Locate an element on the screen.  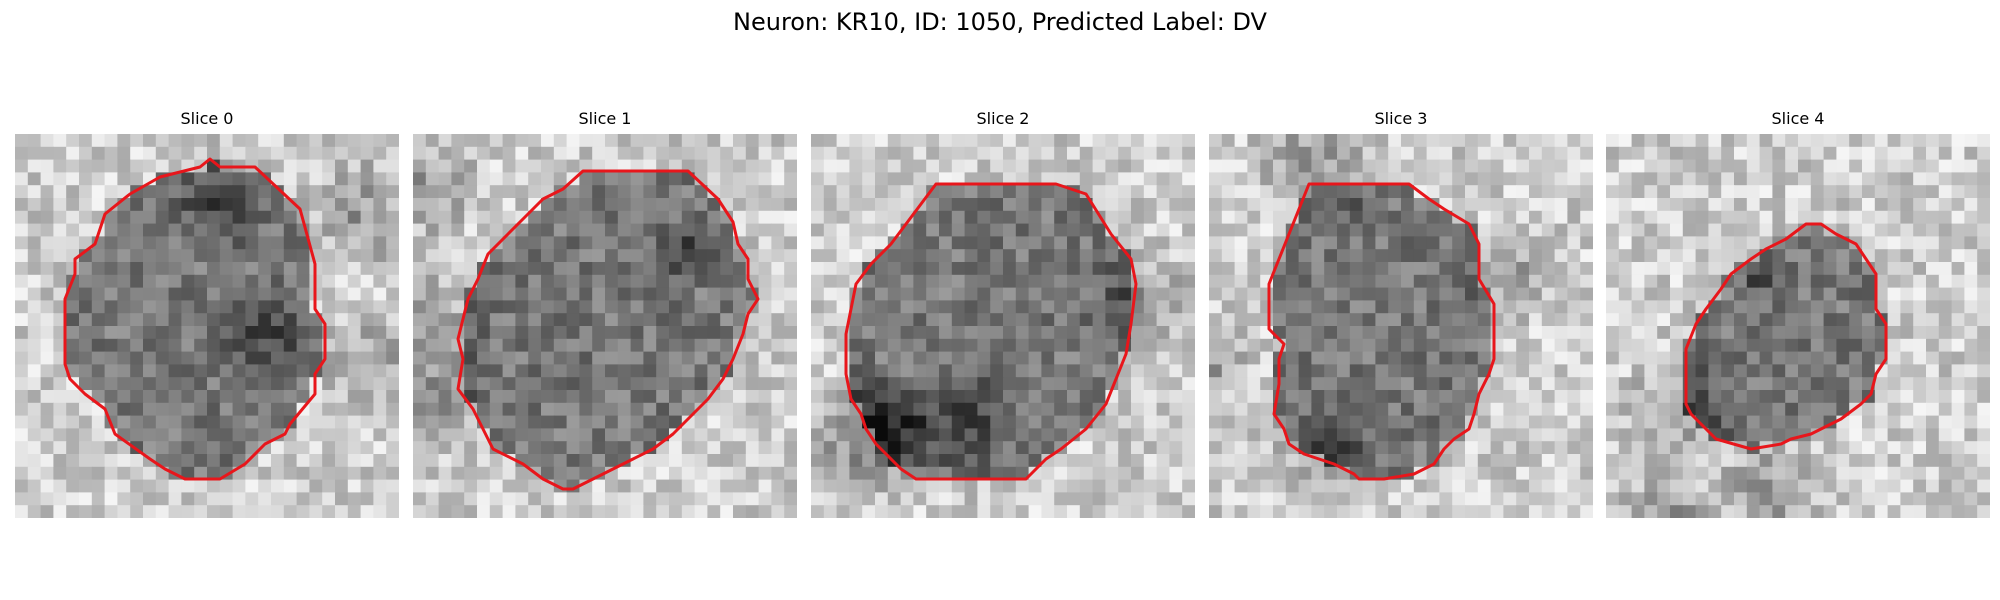
slice-panel-2: Slice 2 is located at coordinates (1003, 315).